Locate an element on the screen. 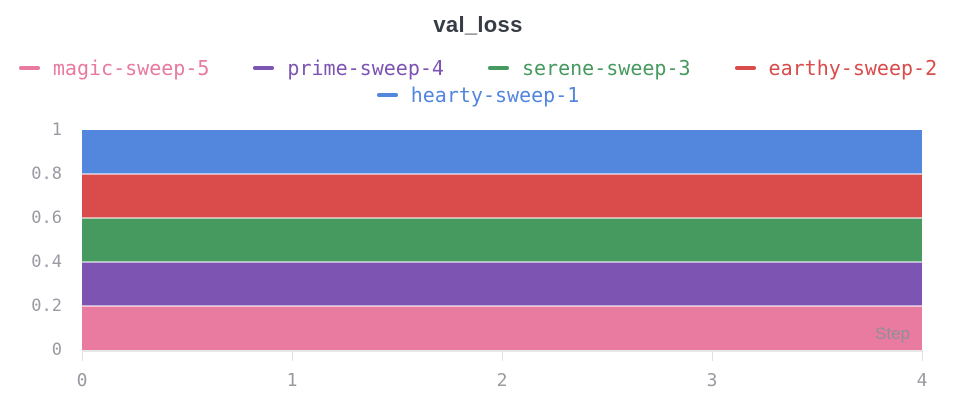 The width and height of the screenshot is (956, 420). y-tick-label: 0.6 is located at coordinates (46, 218).